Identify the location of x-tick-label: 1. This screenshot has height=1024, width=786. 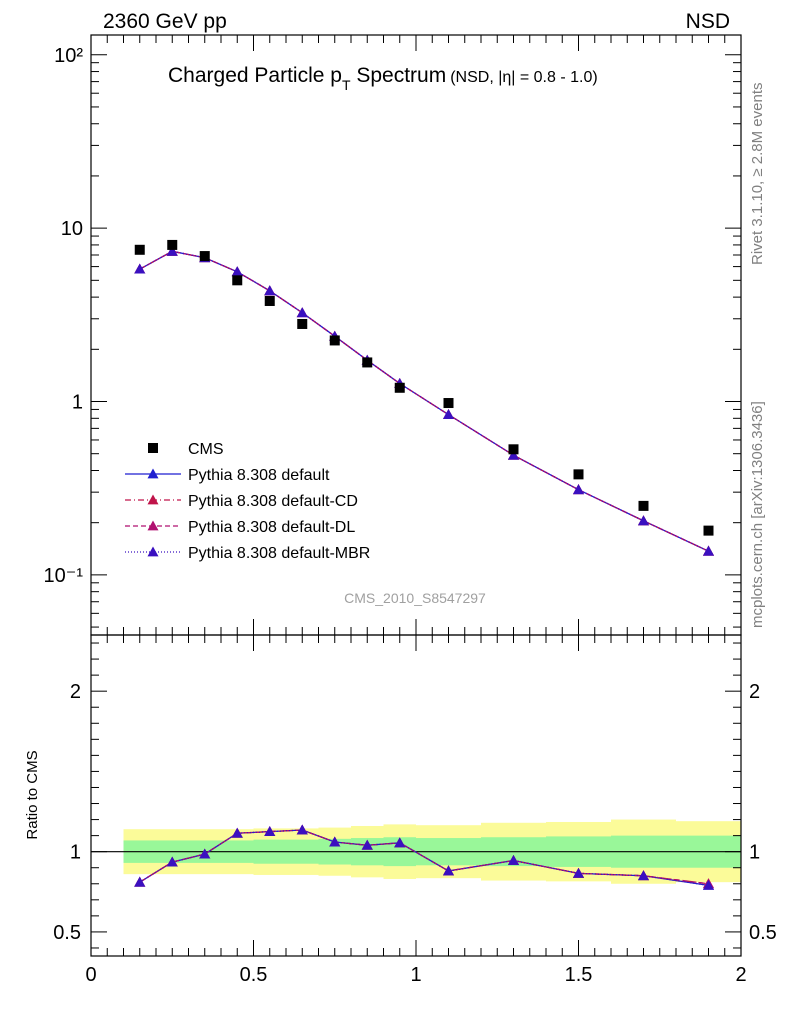
(415, 975).